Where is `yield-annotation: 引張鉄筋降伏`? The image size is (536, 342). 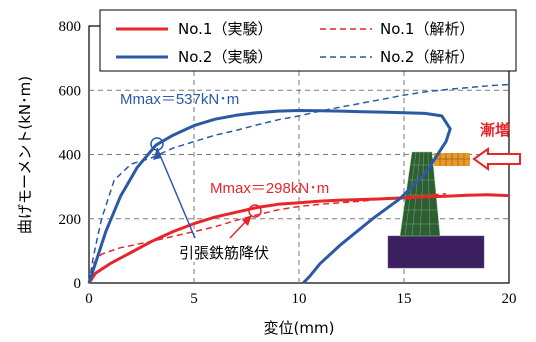
yield-annotation: 引張鉄筋降伏 is located at coordinates (215, 199).